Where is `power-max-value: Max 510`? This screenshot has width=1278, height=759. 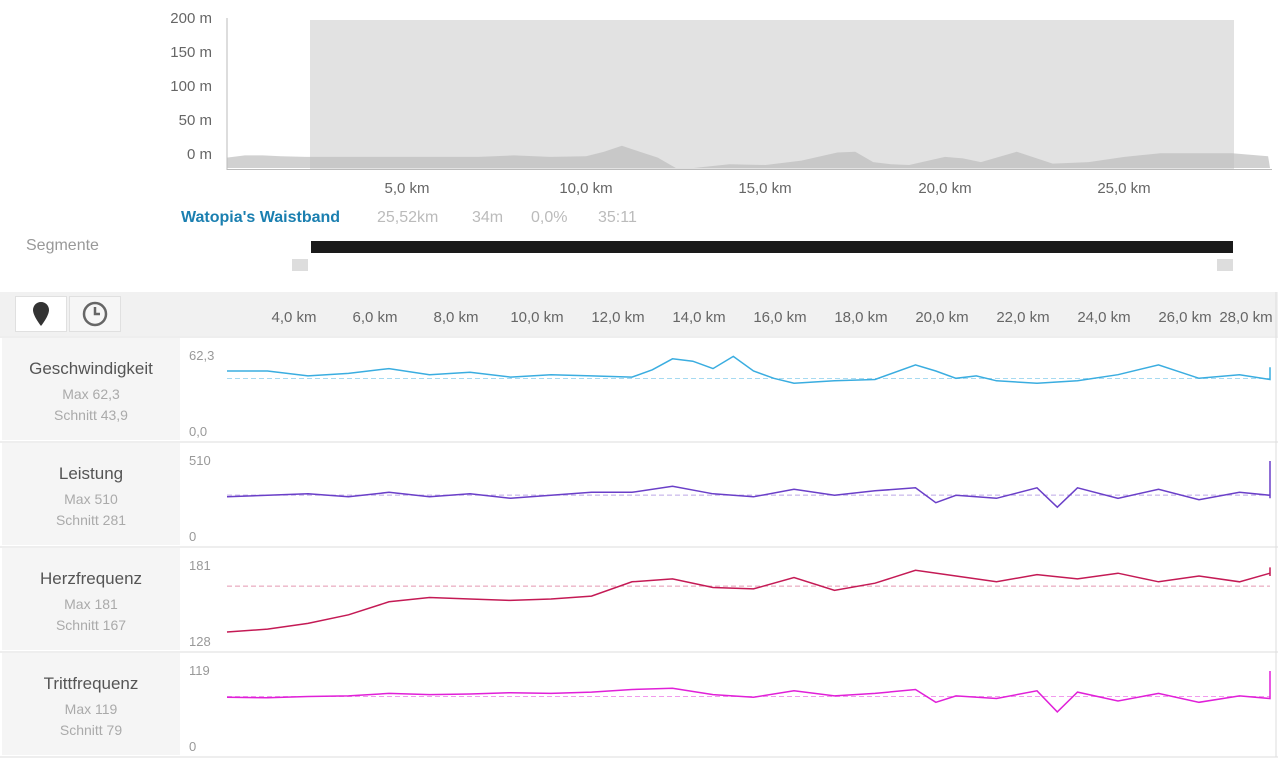
power-max-value: Max 510 is located at coordinates (91, 499).